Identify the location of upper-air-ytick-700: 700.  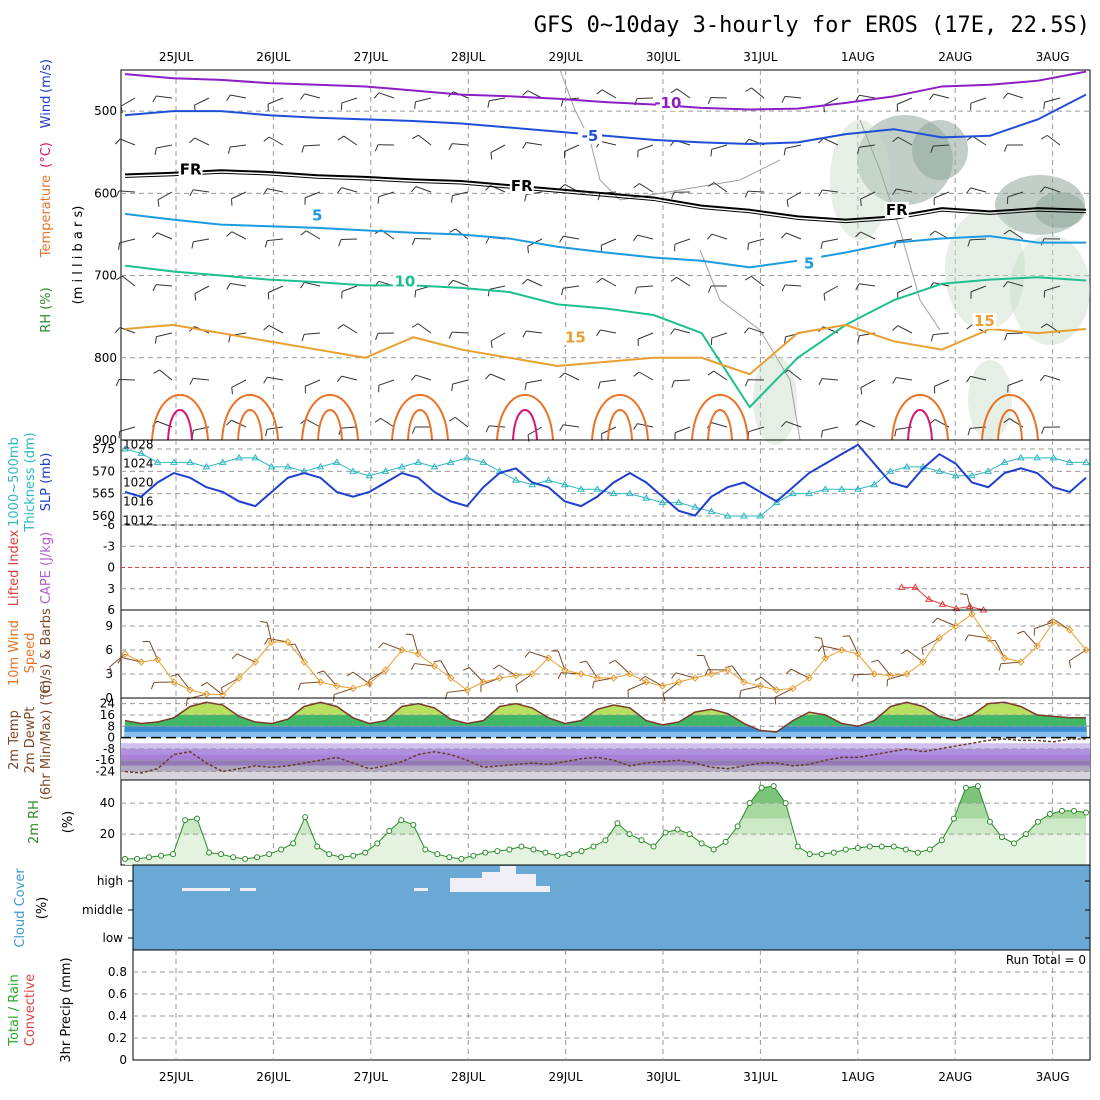
(105, 276).